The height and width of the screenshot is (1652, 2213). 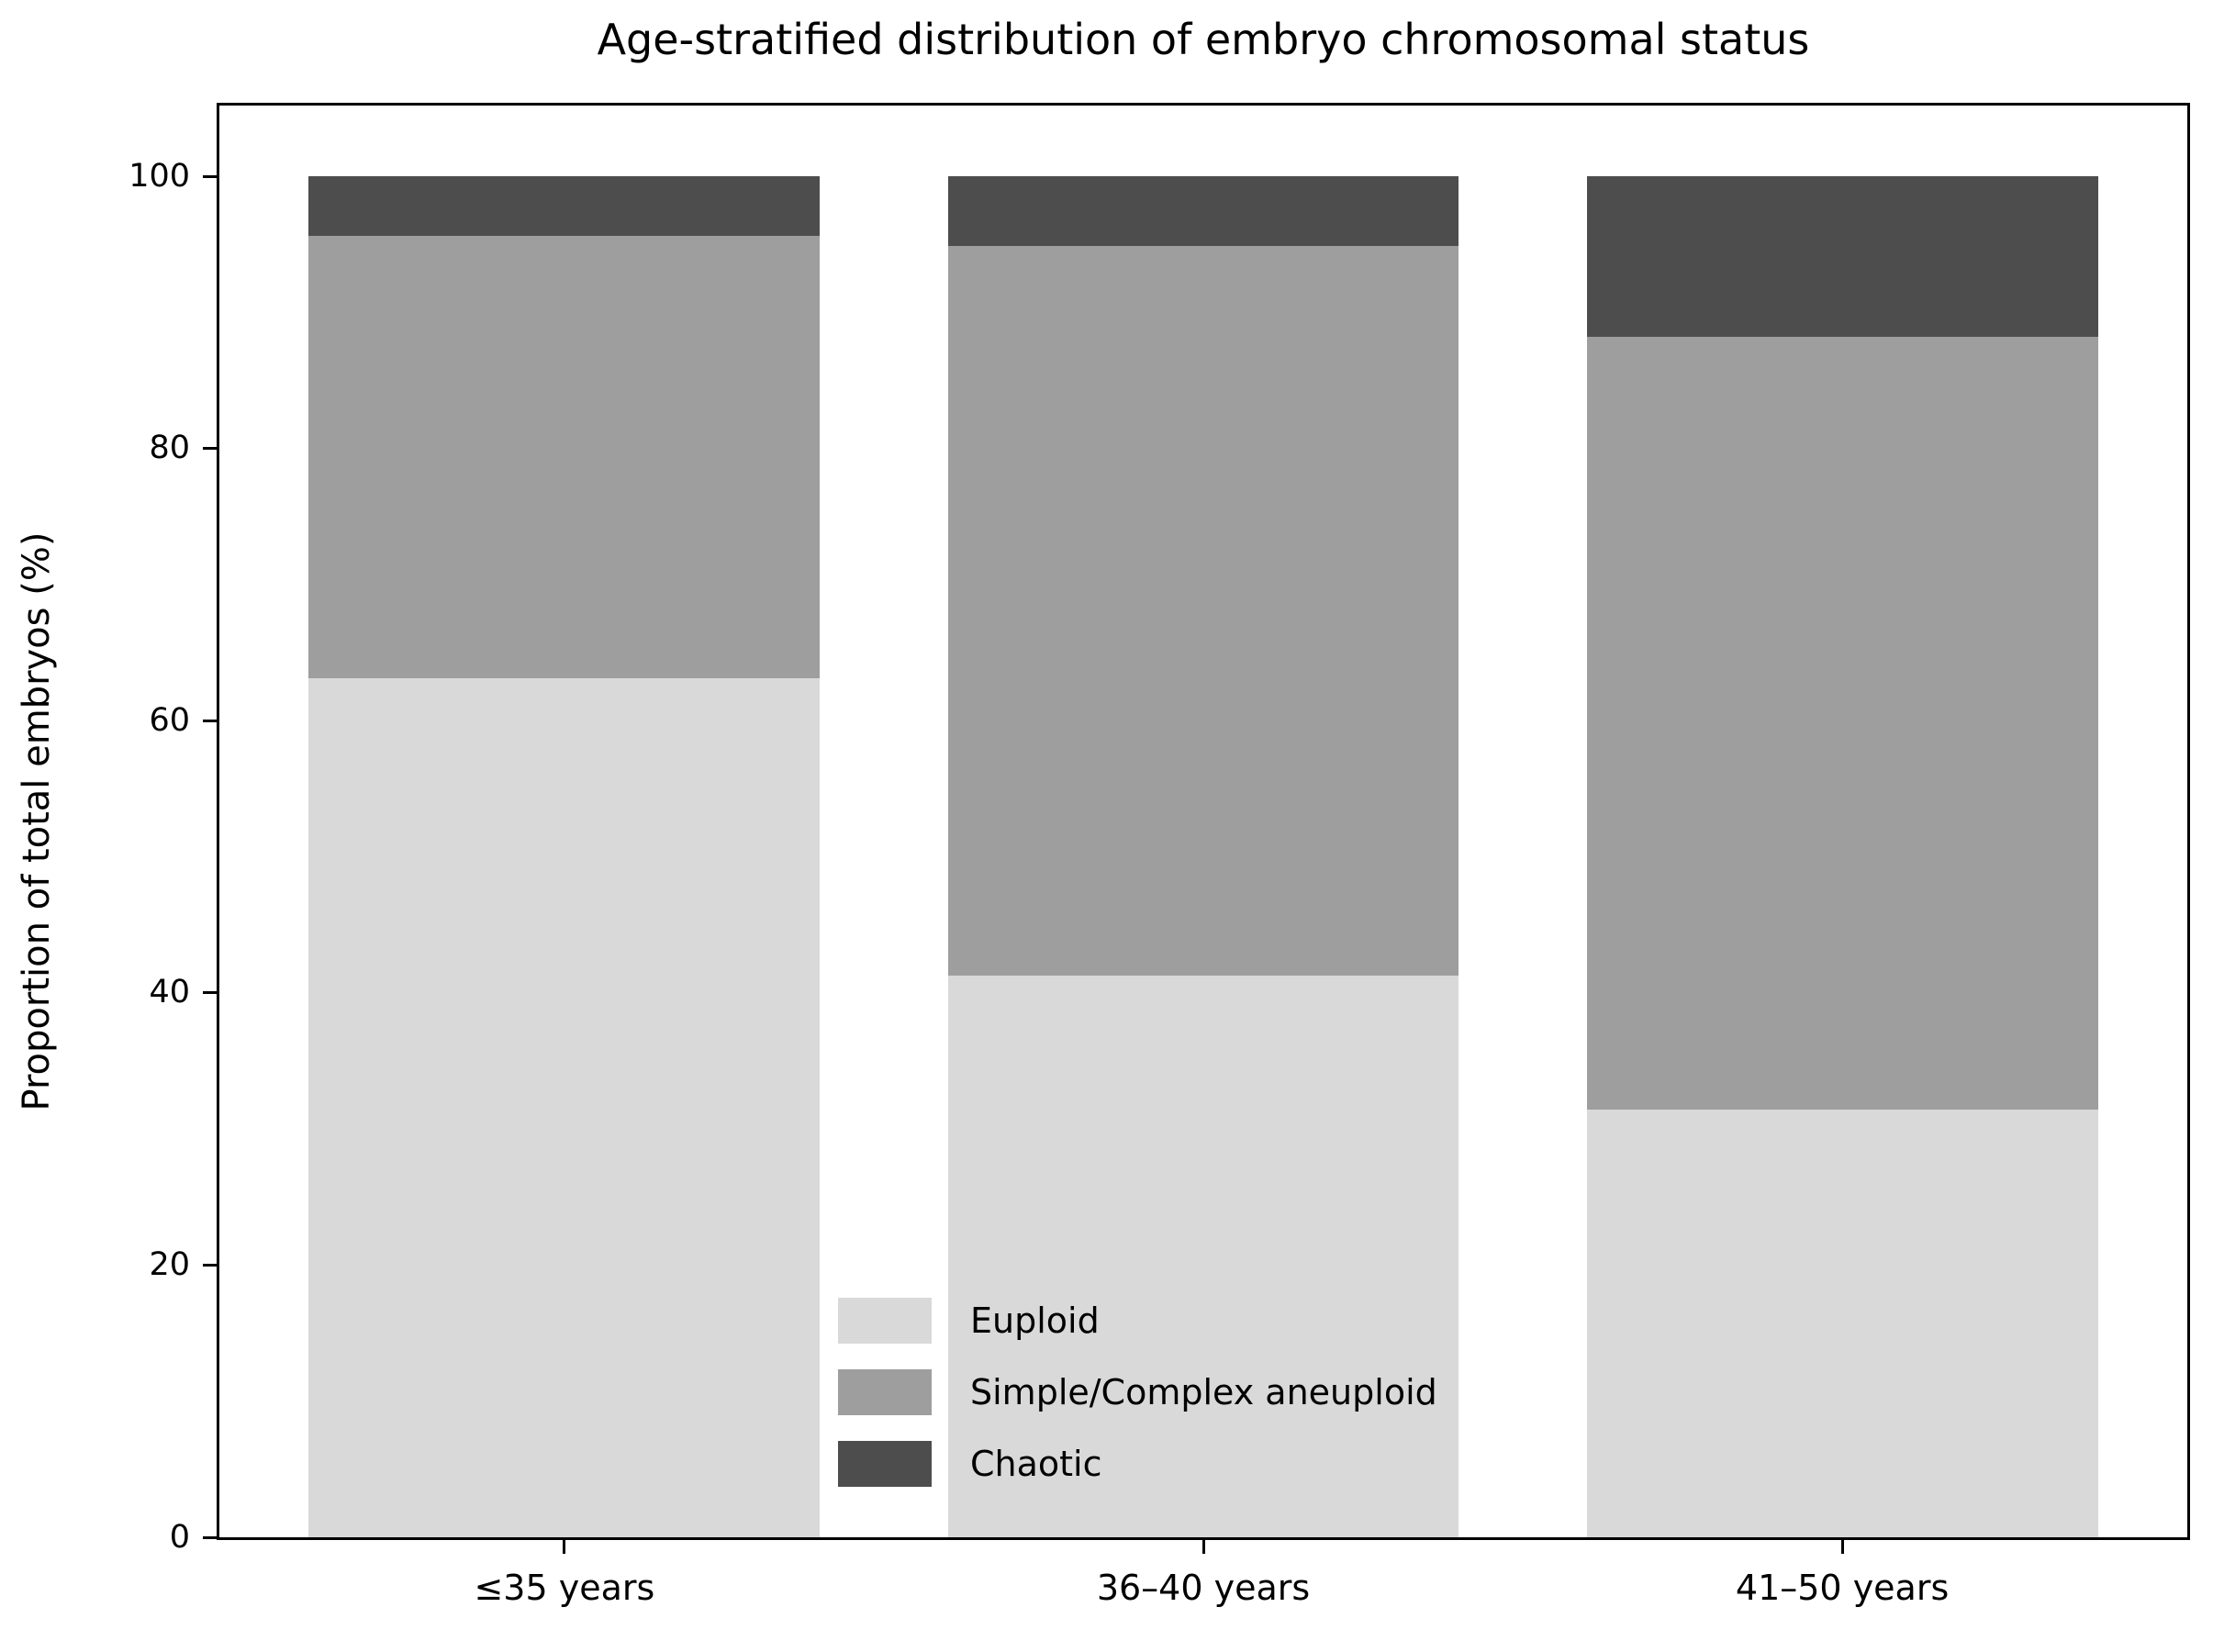 I want to click on legend-item-euploid: Euploid, so click(x=1137, y=1321).